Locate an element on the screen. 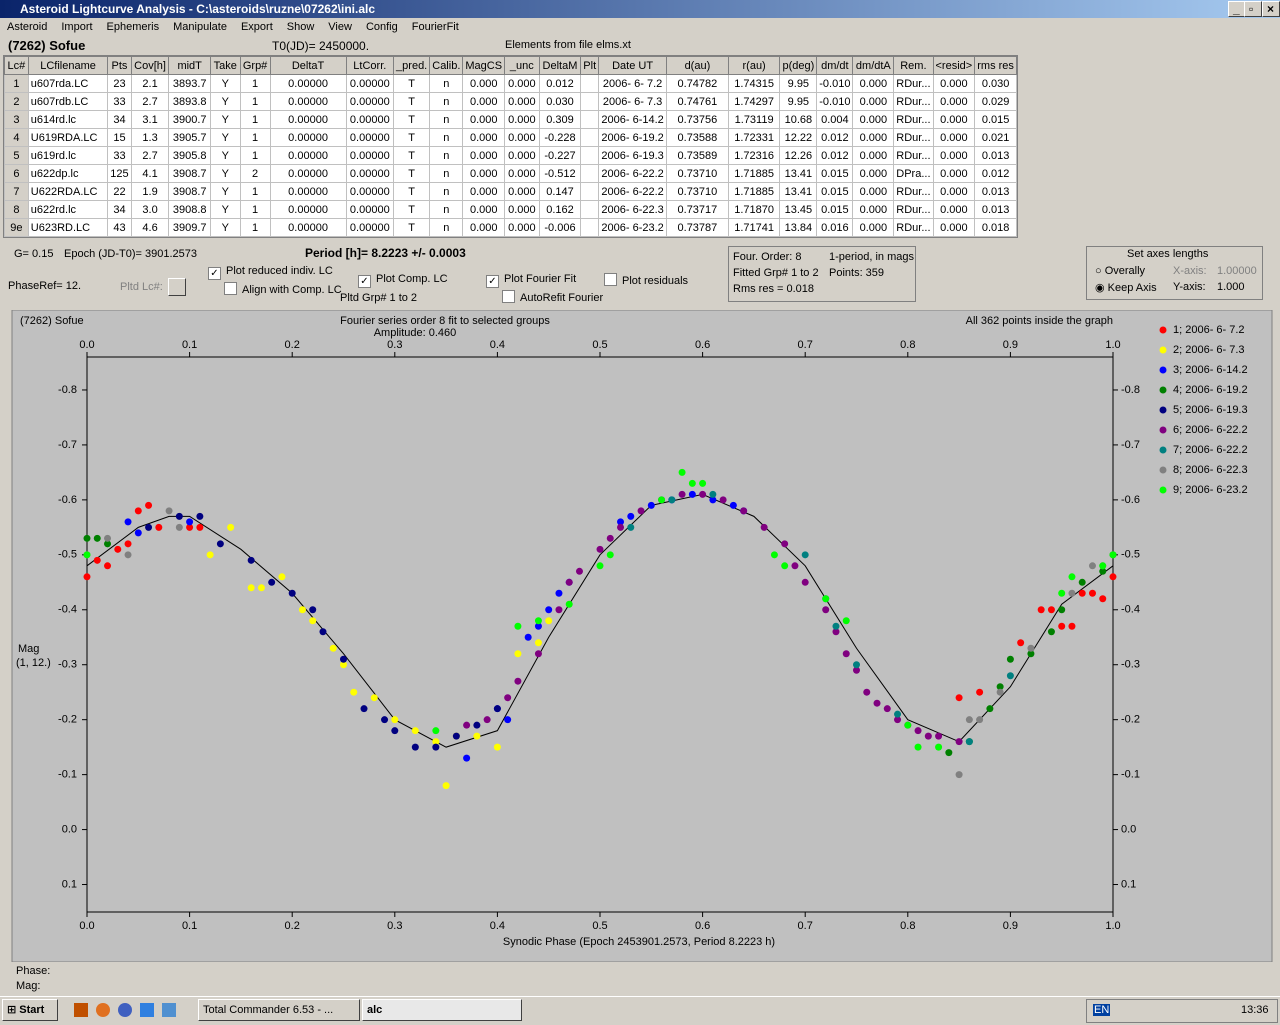  column-header: DeltaM is located at coordinates (560, 65).